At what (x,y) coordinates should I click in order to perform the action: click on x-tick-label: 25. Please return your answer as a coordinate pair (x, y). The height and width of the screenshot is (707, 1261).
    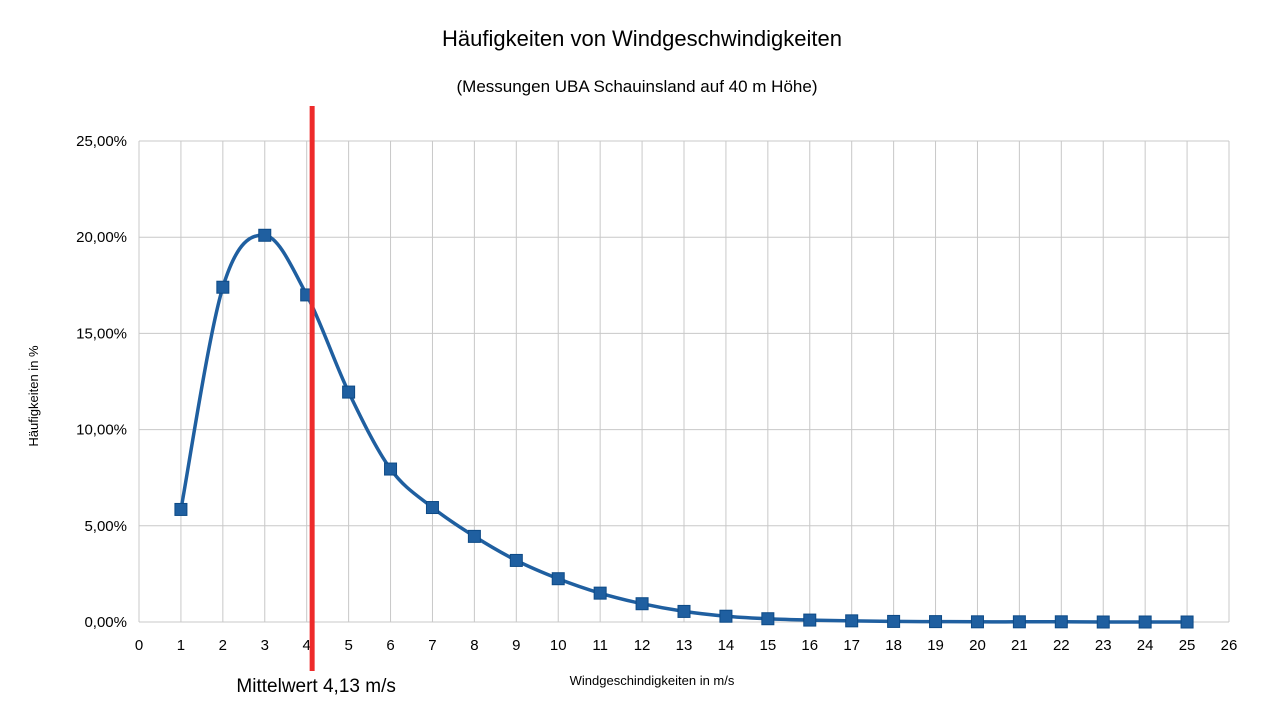
    Looking at the image, I should click on (1187, 645).